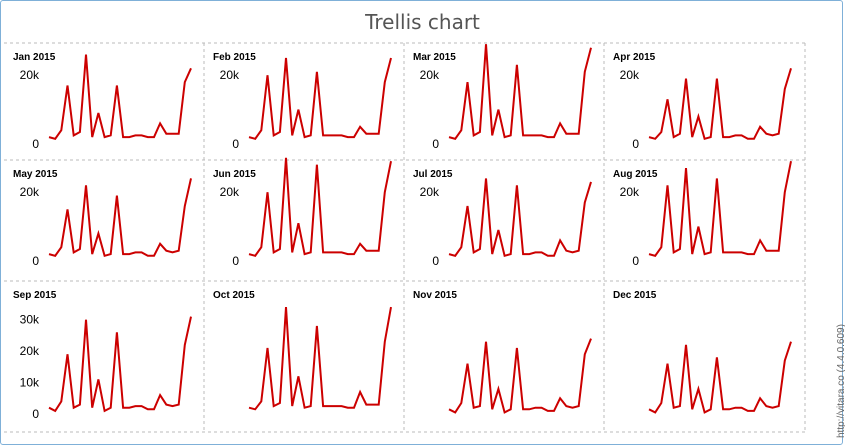 Image resolution: width=845 pixels, height=447 pixels. I want to click on panel-aug-2015: Aug 2015 0 20k, so click(702, 214).